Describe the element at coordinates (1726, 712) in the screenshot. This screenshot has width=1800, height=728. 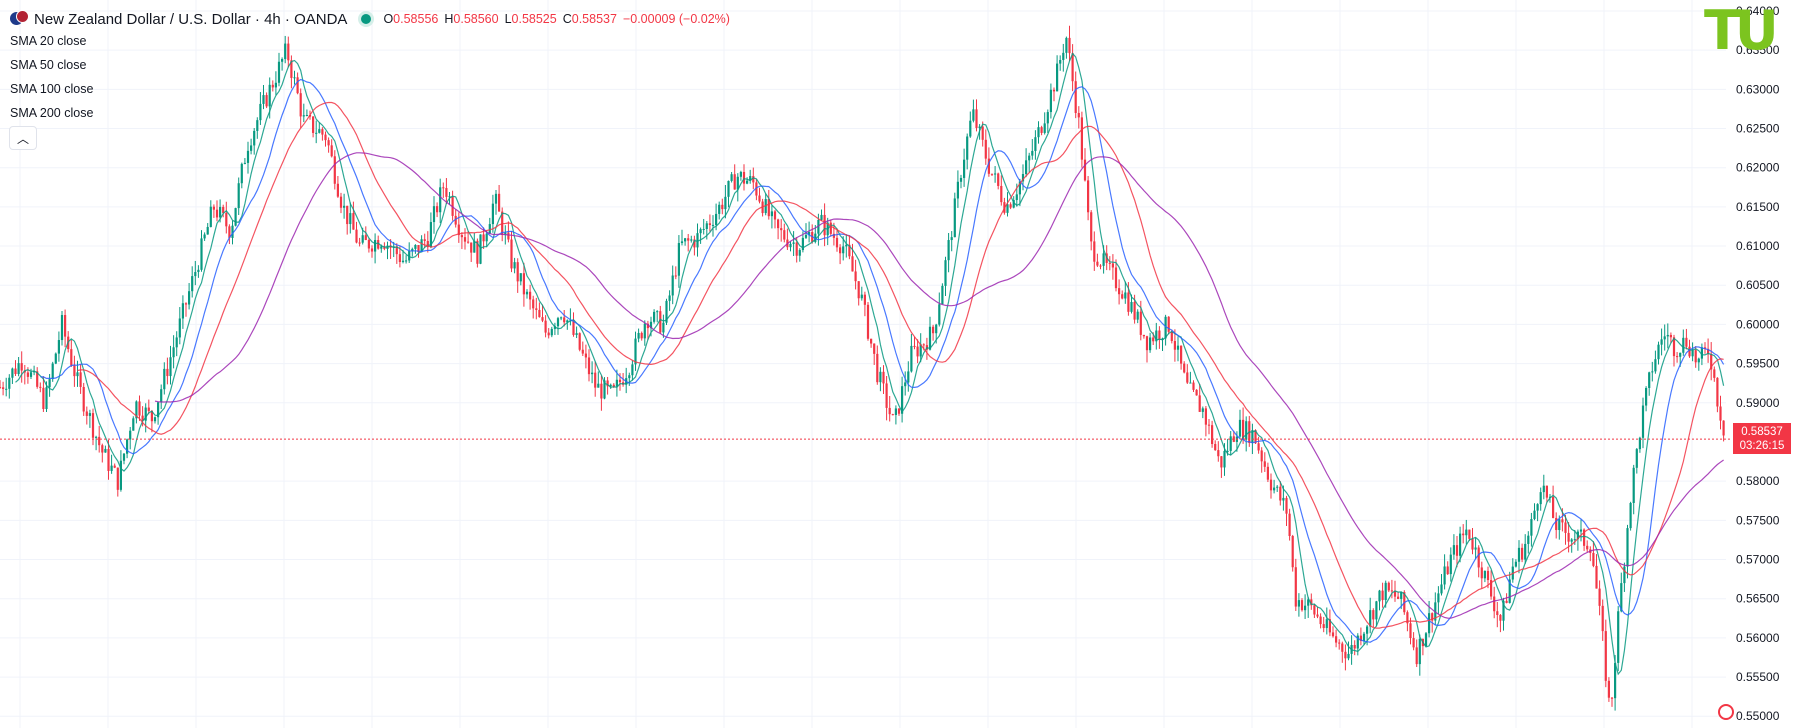
I see `currency-flag-icon` at that location.